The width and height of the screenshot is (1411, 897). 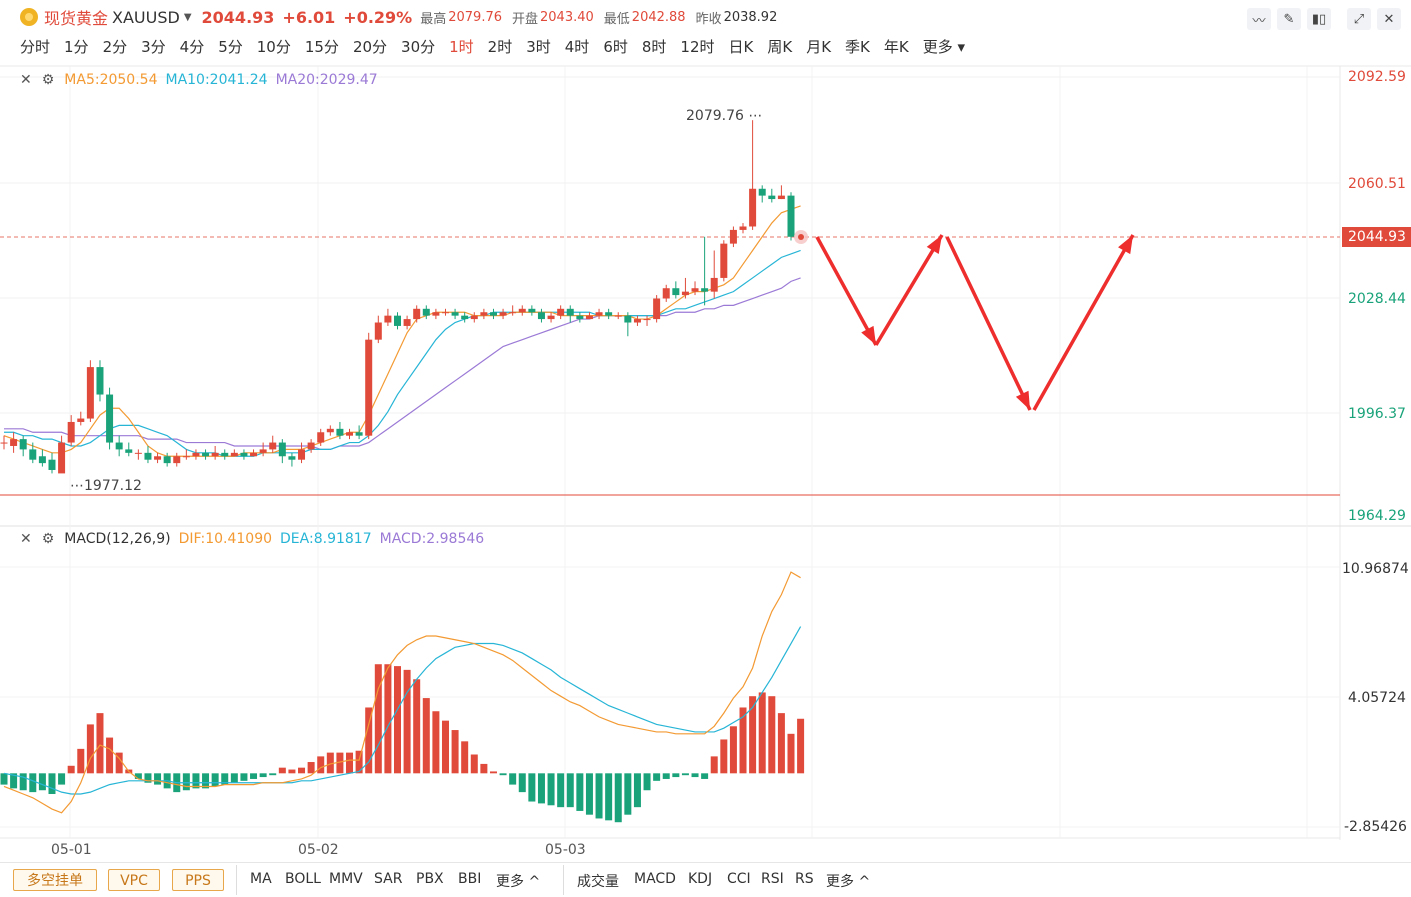 What do you see at coordinates (35, 47) in the screenshot?
I see `period-tab: 分时` at bounding box center [35, 47].